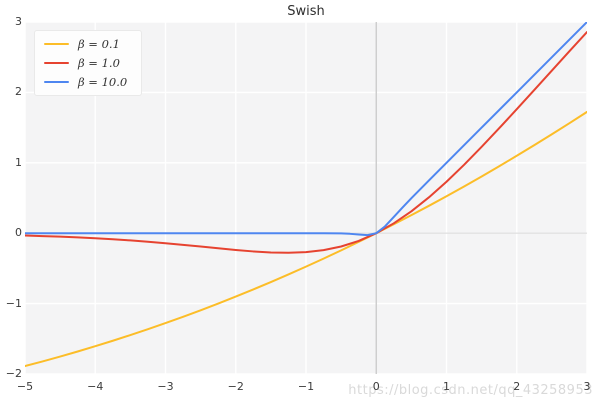 The width and height of the screenshot is (600, 404). I want to click on y-tick-label: −2, so click(13, 373).